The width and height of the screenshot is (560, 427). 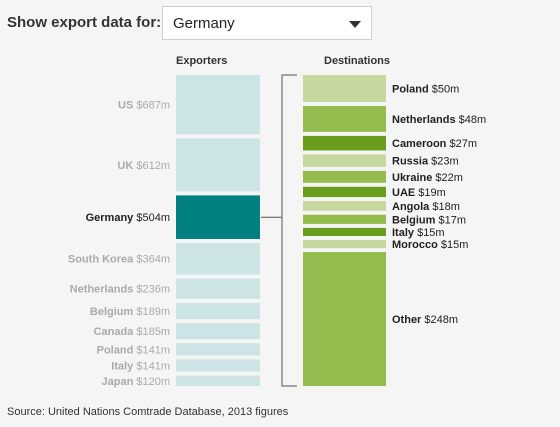 I want to click on destination-label: Italy $15m, so click(x=418, y=233).